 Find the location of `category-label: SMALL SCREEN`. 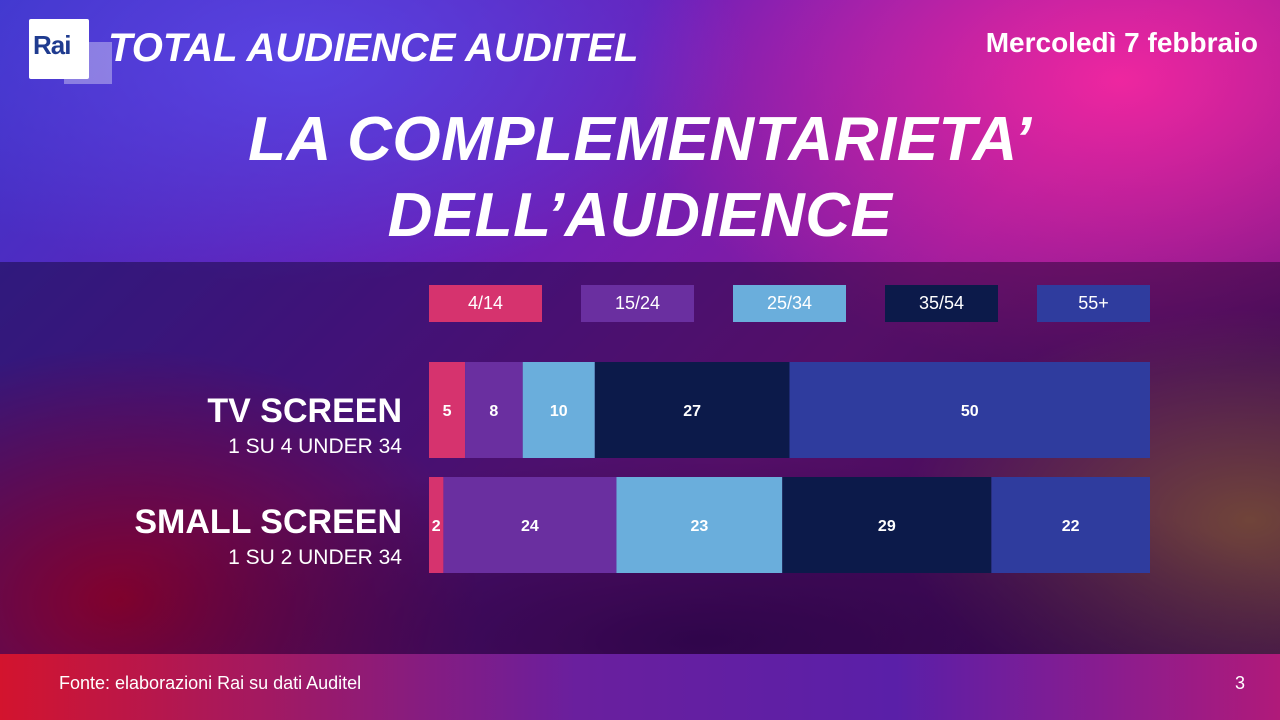

category-label: SMALL SCREEN is located at coordinates (268, 522).